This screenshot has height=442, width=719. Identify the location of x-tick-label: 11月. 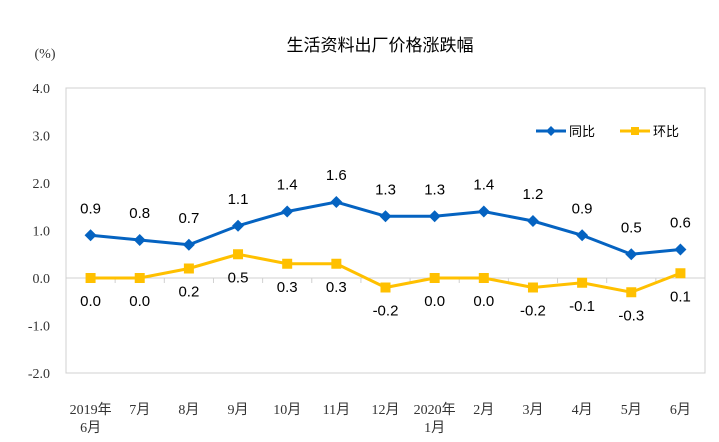
(336, 410).